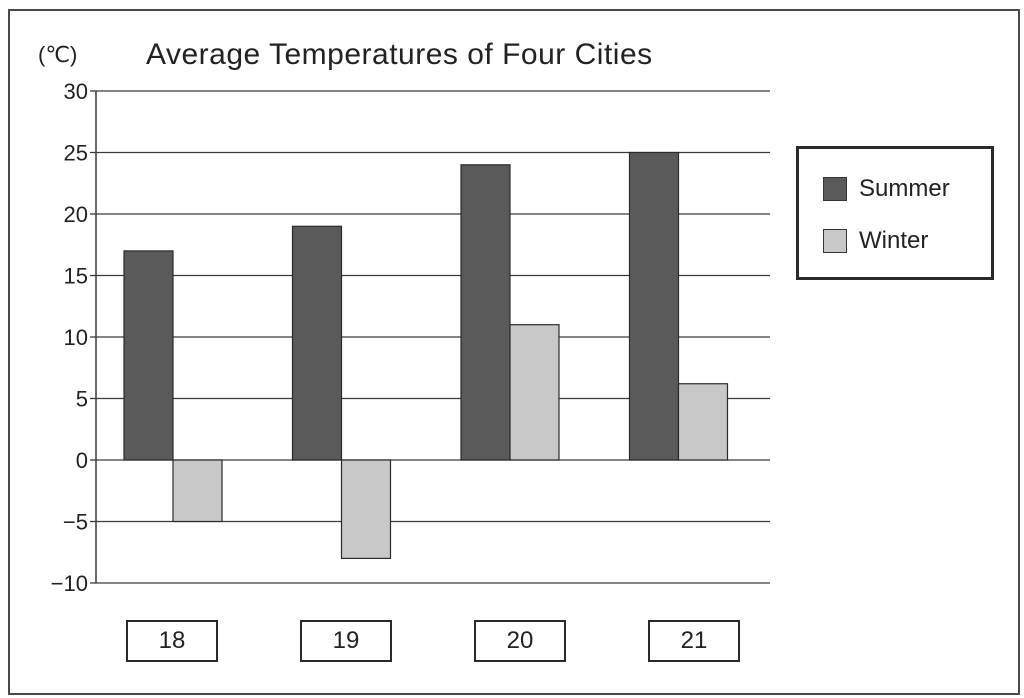 This screenshot has height=698, width=1024. Describe the element at coordinates (82, 460) in the screenshot. I see `y-tick-label: 0` at that location.